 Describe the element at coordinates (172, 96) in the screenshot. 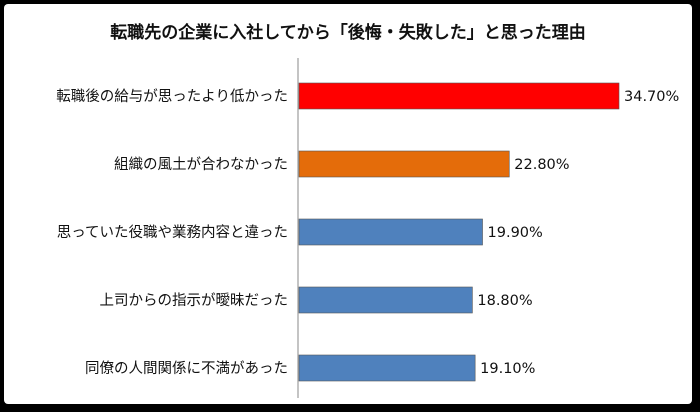

I see `category-label: 転職後の給与が思ったより低かった` at that location.